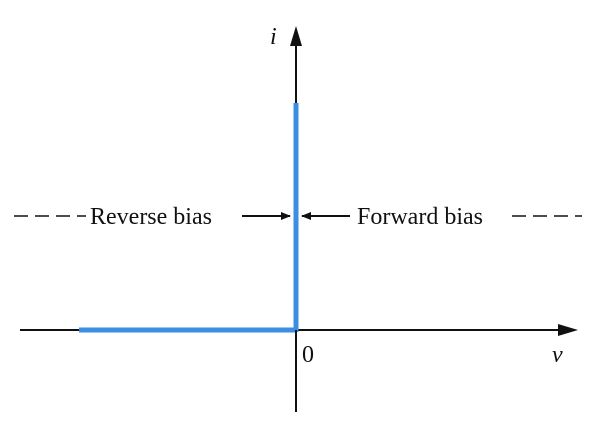 This screenshot has height=434, width=596. Describe the element at coordinates (557, 355) in the screenshot. I see `x-axis-label: v` at that location.